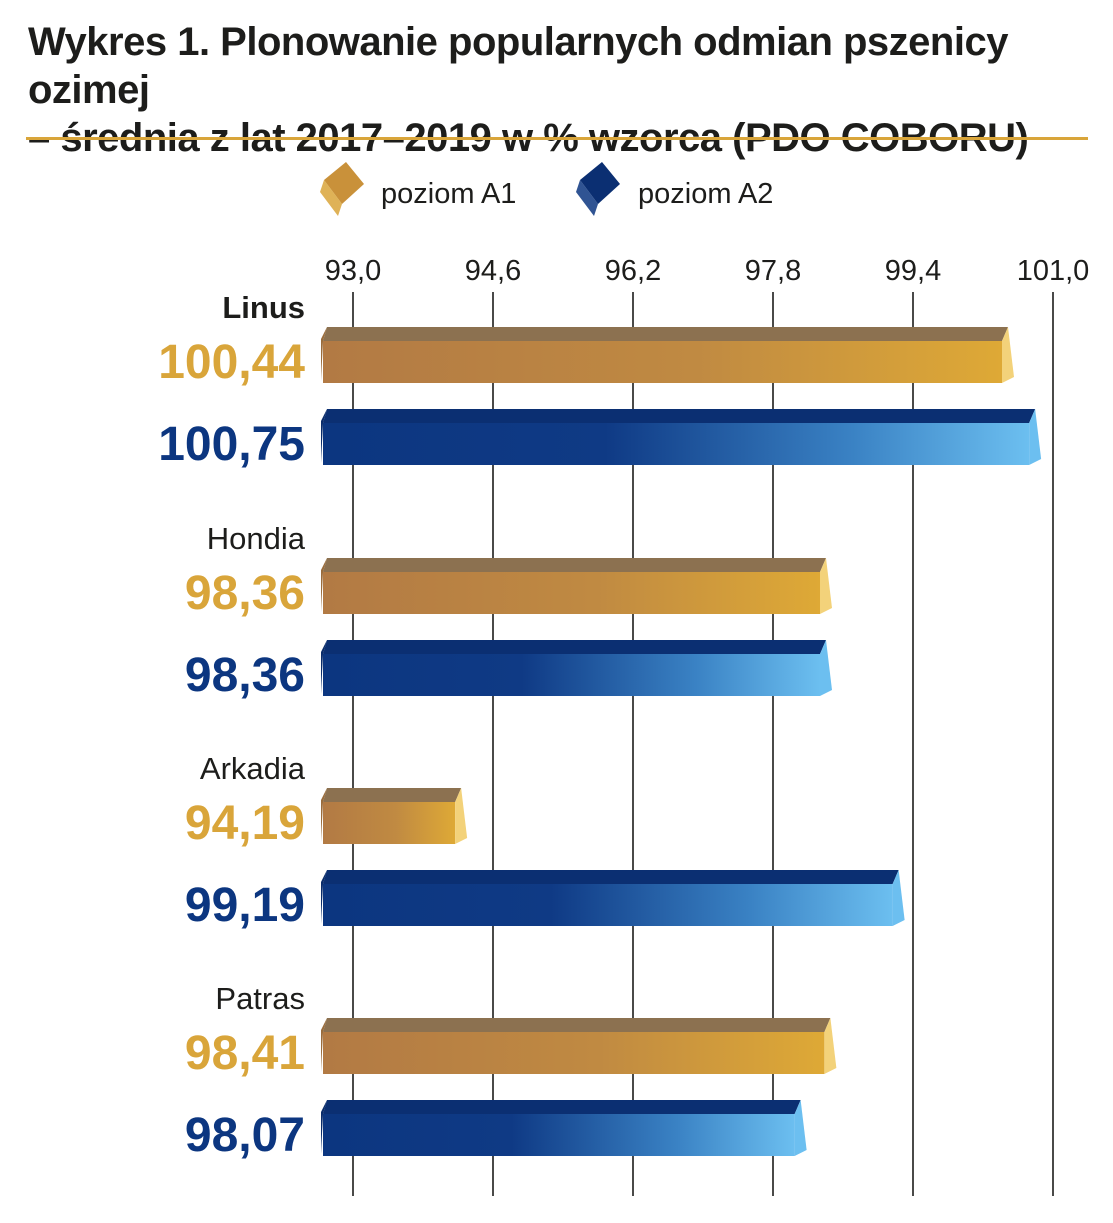 The width and height of the screenshot is (1113, 1223). What do you see at coordinates (826, 586) in the screenshot?
I see `bar-side-a1-hondia` at bounding box center [826, 586].